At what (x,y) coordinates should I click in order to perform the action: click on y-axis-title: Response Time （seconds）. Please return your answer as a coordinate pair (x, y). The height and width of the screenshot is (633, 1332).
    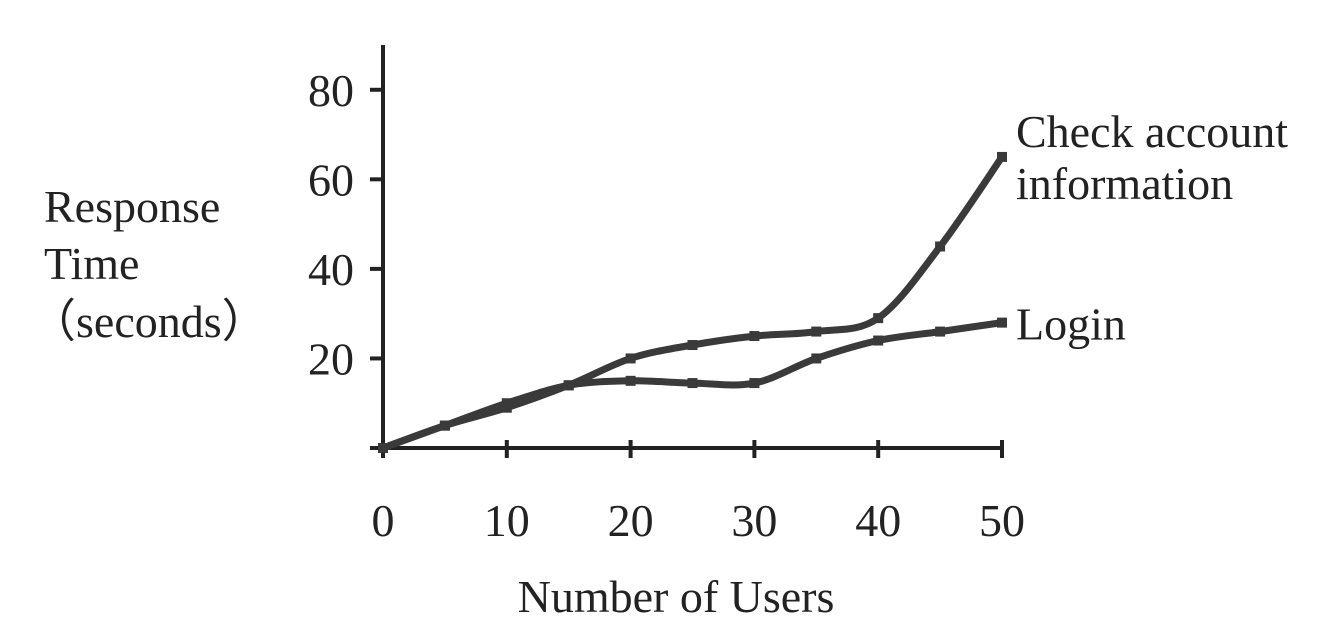
    Looking at the image, I should click on (149, 264).